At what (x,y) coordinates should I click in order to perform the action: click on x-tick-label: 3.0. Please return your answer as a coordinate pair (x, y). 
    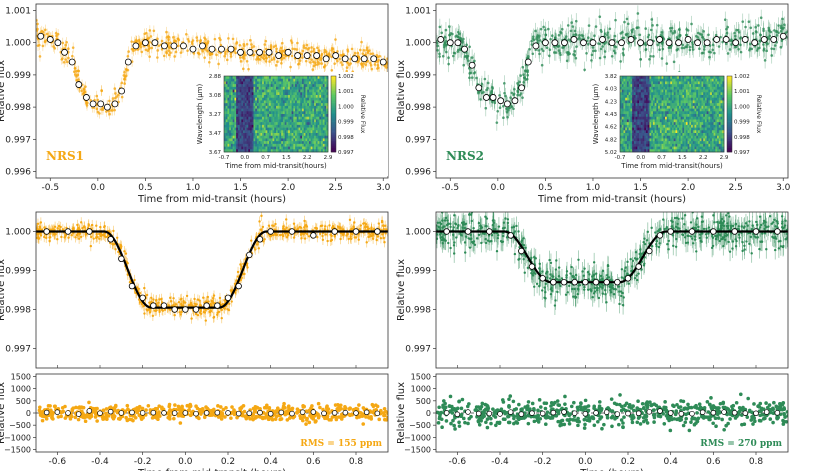
    Looking at the image, I should click on (783, 188).